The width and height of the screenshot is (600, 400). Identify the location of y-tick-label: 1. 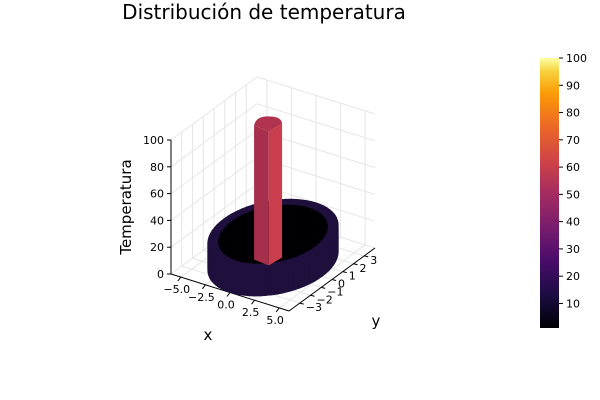
(352, 276).